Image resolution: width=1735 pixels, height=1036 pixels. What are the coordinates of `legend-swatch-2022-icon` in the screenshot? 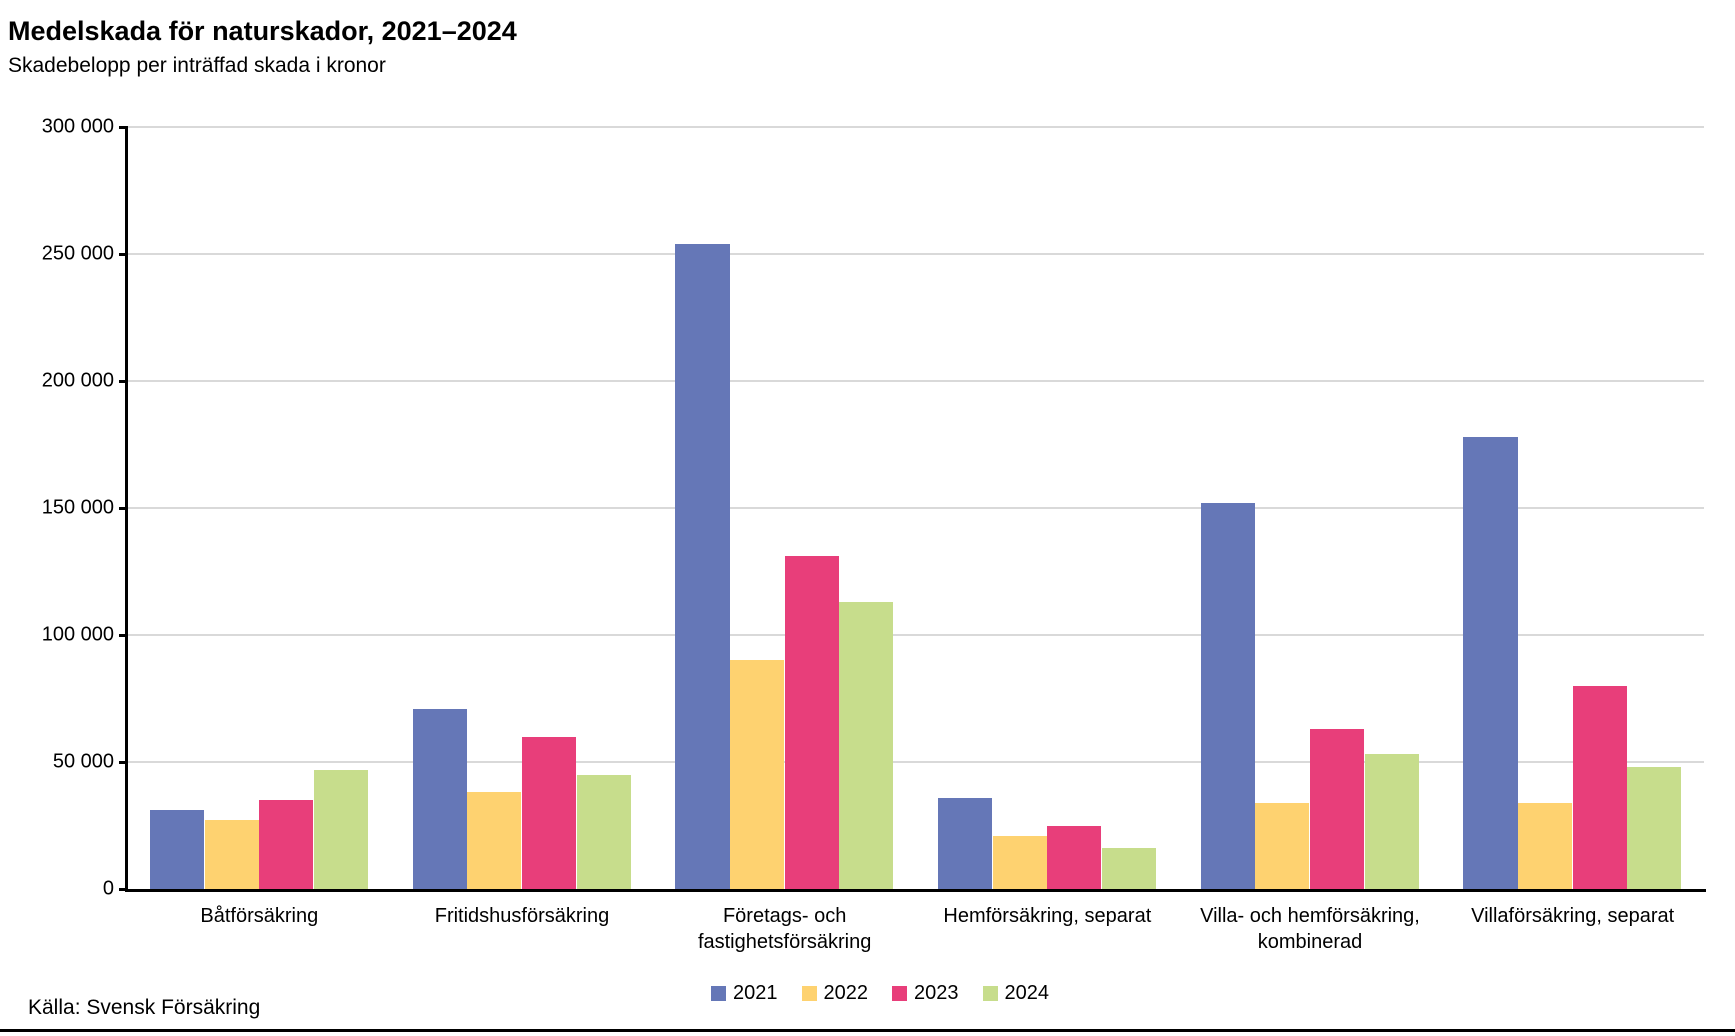 It's located at (809, 993).